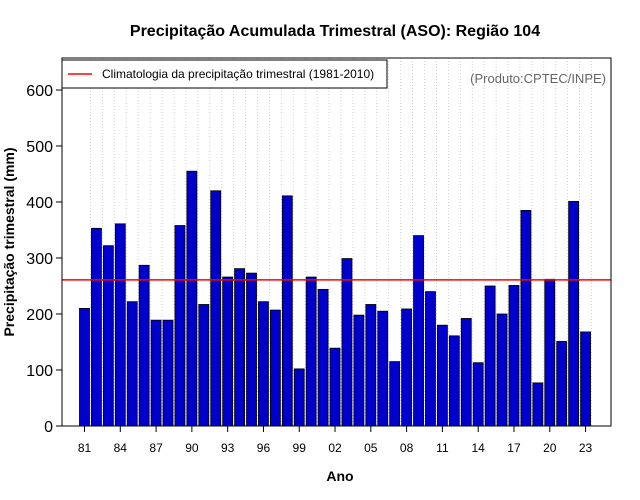  What do you see at coordinates (264, 448) in the screenshot?
I see `x-tick-label: 96` at bounding box center [264, 448].